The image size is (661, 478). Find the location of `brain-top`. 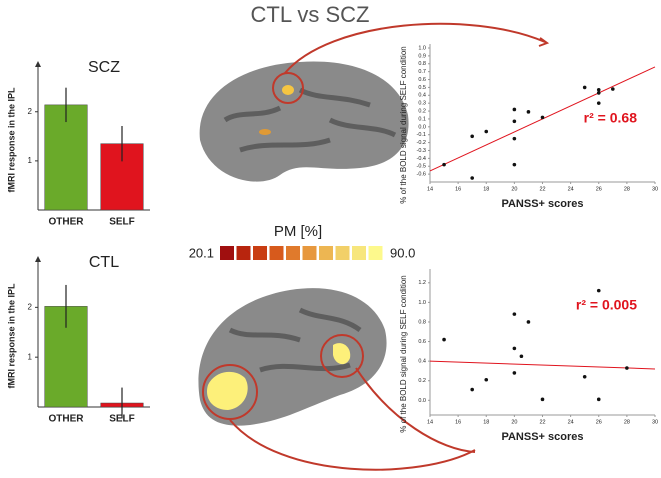

brain-top is located at coordinates (304, 121).